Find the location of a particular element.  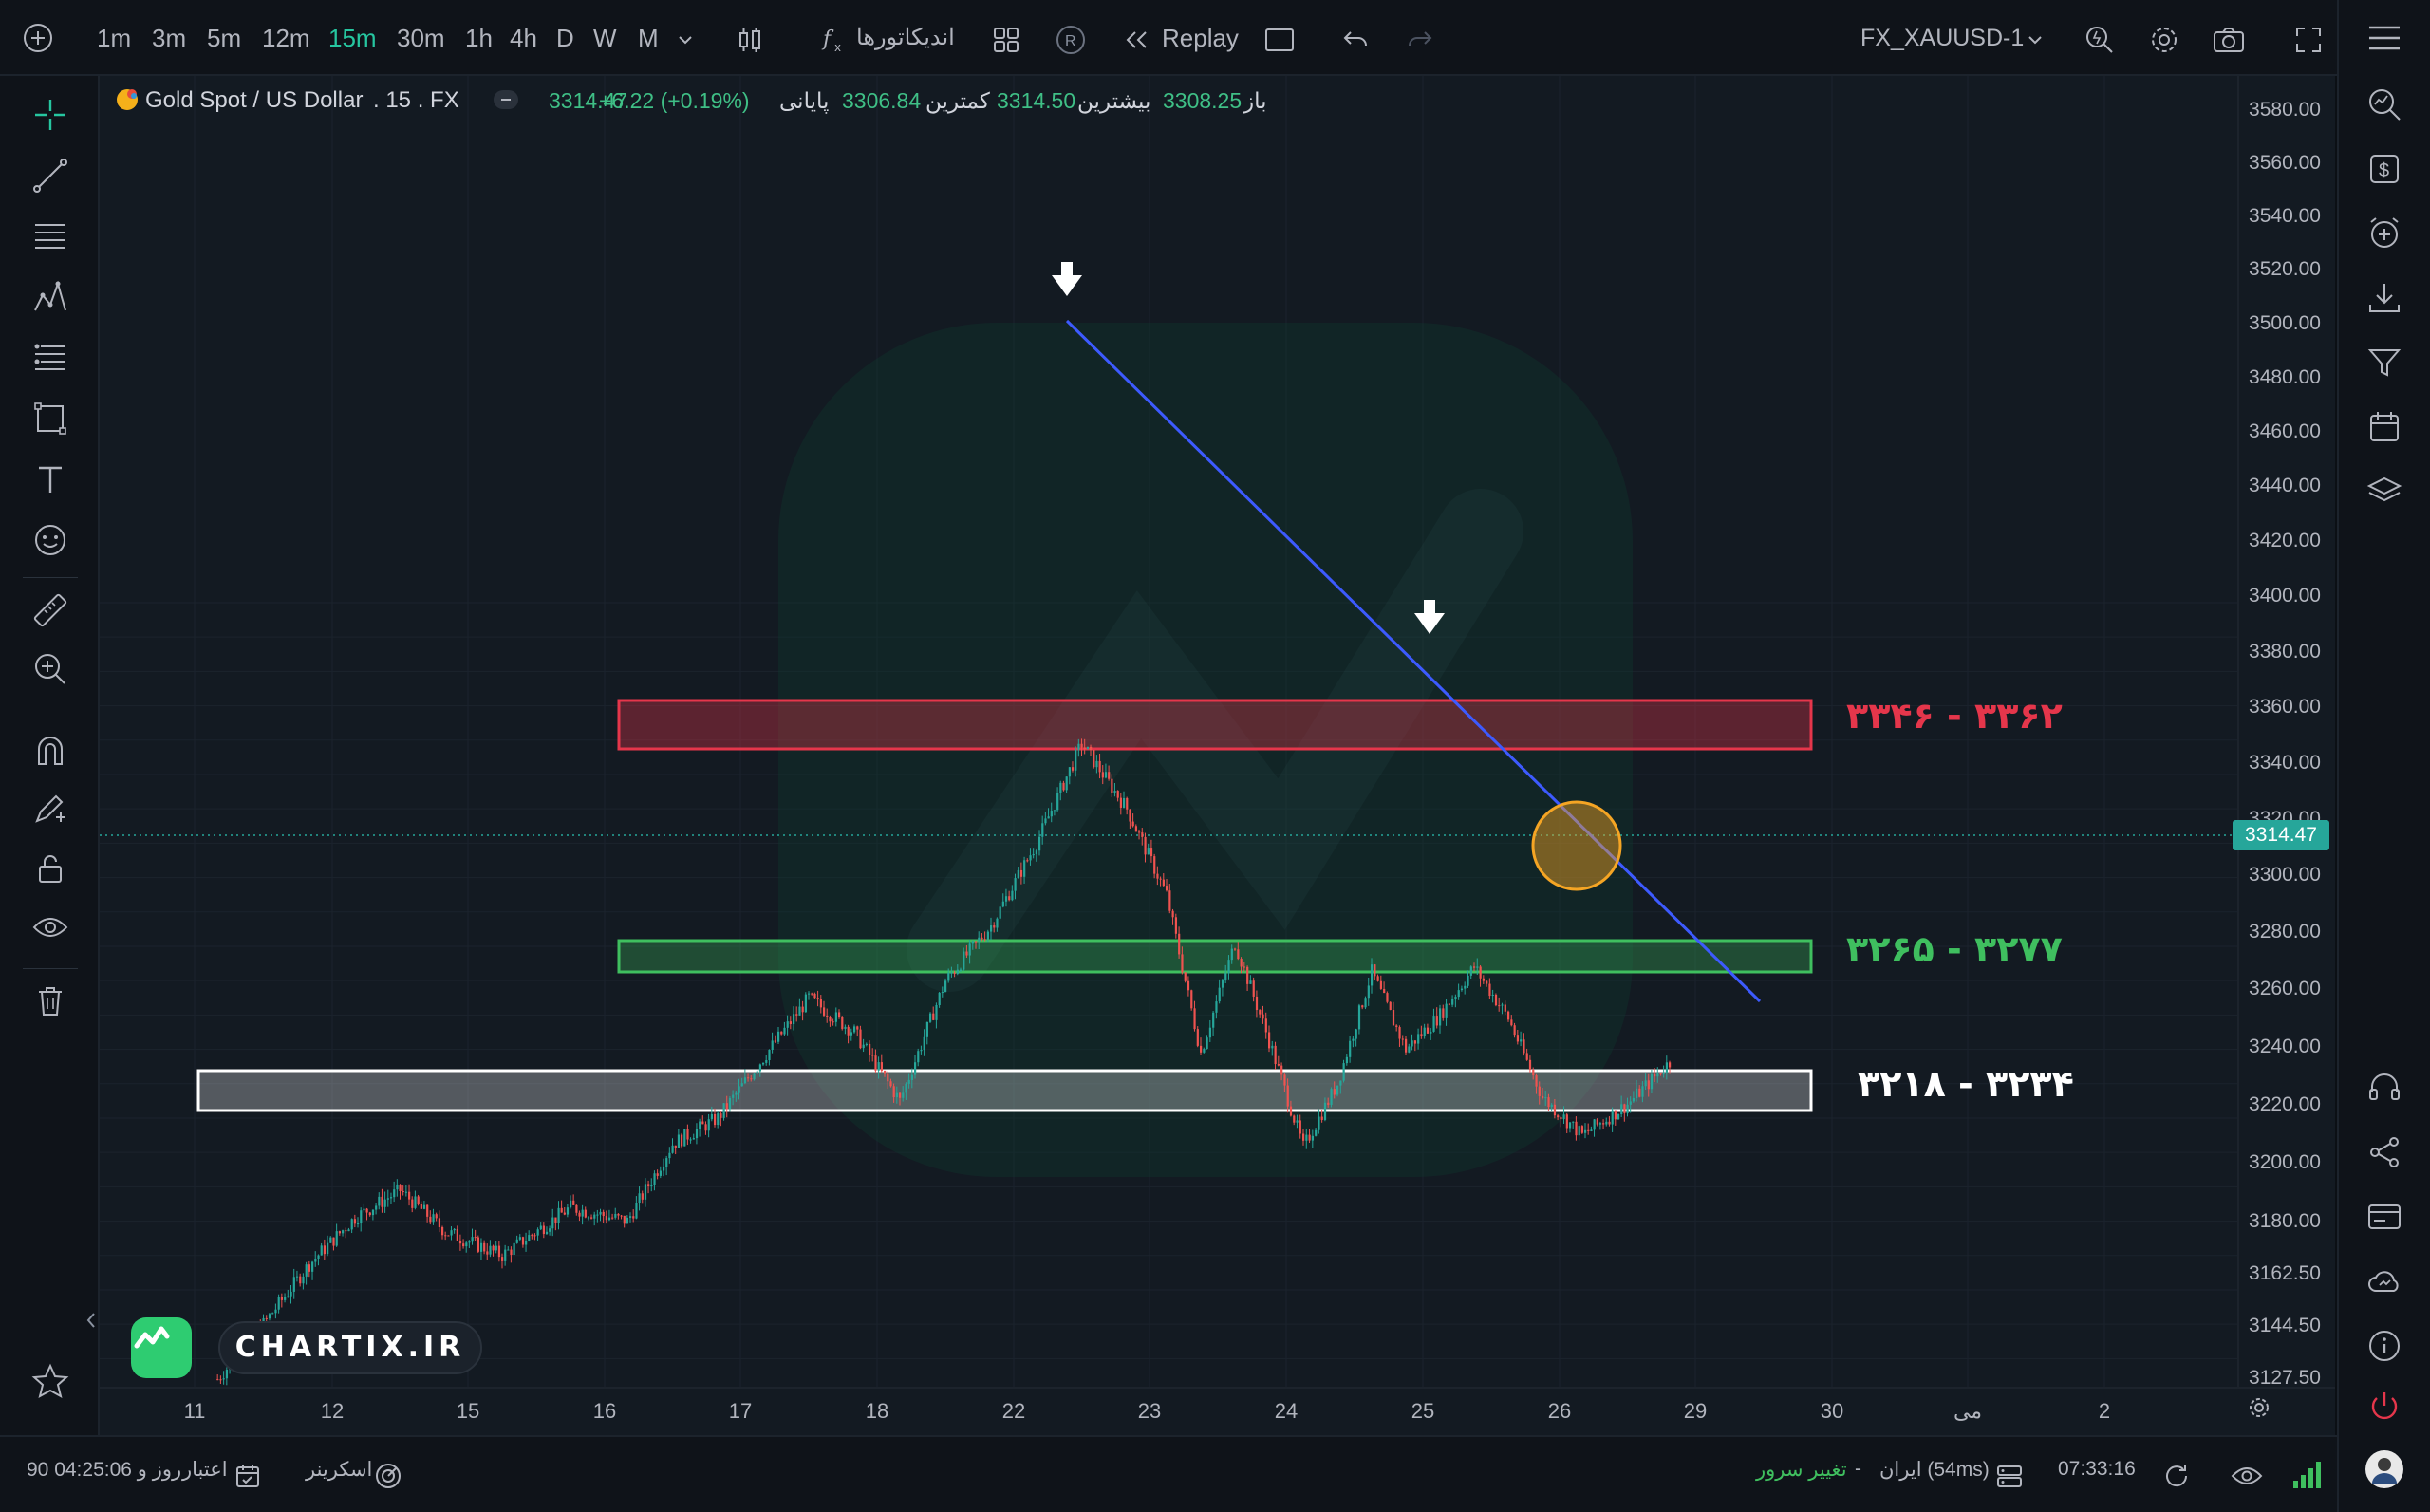

download-icon is located at coordinates (2384, 298).